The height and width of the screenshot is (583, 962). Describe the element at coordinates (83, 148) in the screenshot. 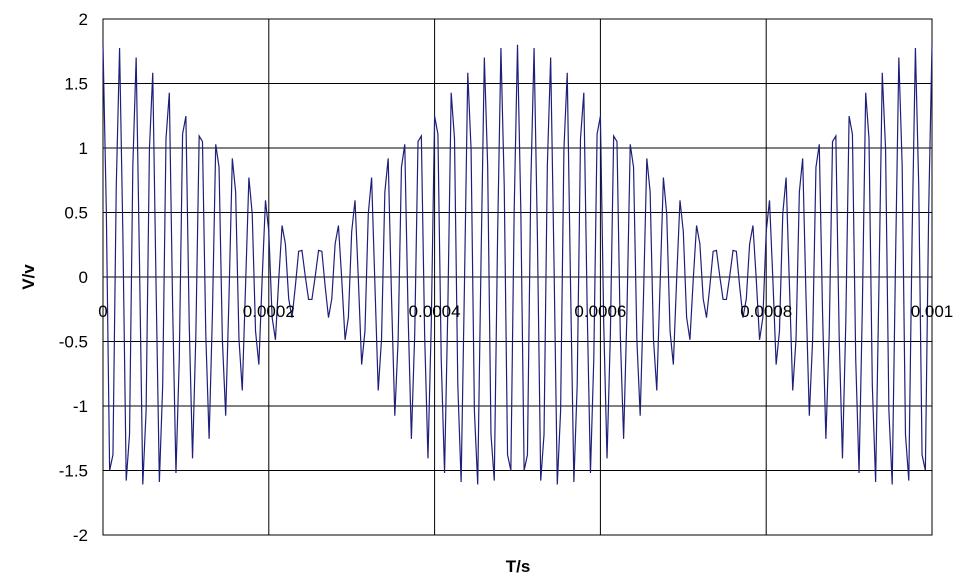

I see `y-tick-label: 1` at that location.